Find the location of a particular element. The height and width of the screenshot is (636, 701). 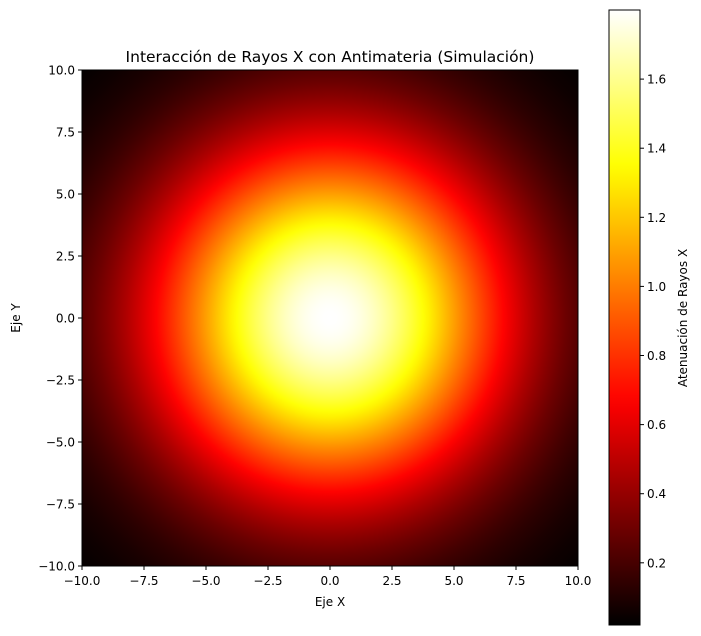

x-axis-ticks: −10.0 −7.5 −5.0 −2.5 0.0 2.5 5.0 7.5 10.0 is located at coordinates (328, 577).